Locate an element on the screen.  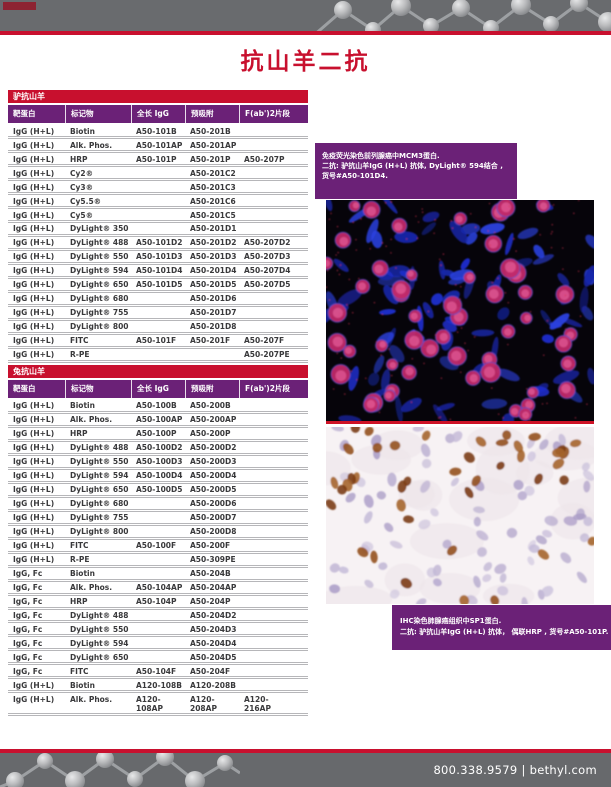
cell: A50-201D8 is located at coordinates (213, 327).